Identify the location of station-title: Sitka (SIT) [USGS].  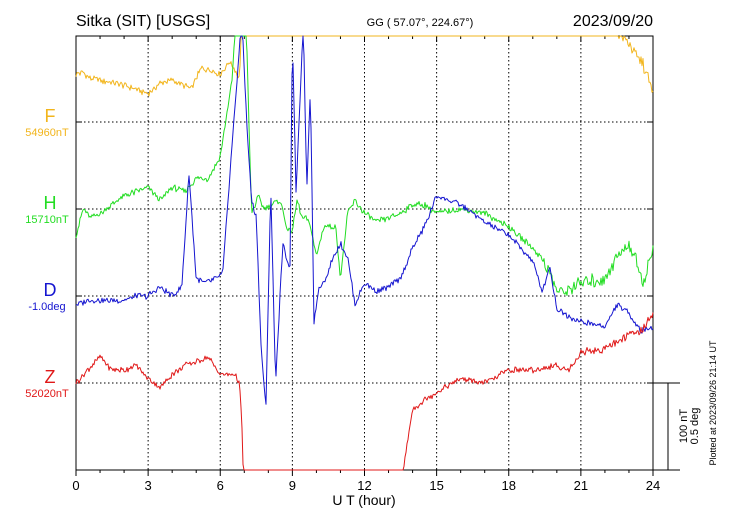
(143, 21).